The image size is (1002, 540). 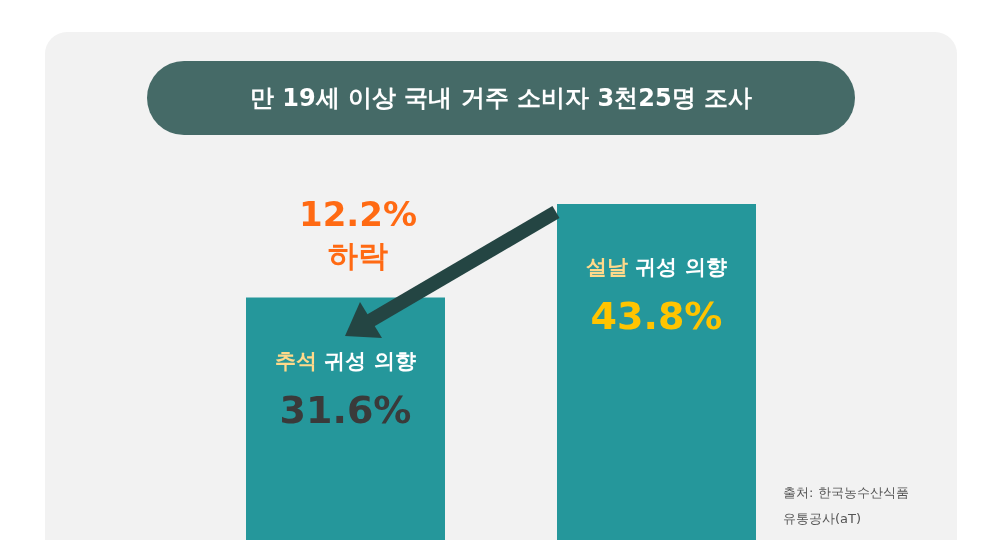 What do you see at coordinates (501, 98) in the screenshot?
I see `chart-title: 만 19세 이상 국내 거주 소비자 3천25명 조사` at bounding box center [501, 98].